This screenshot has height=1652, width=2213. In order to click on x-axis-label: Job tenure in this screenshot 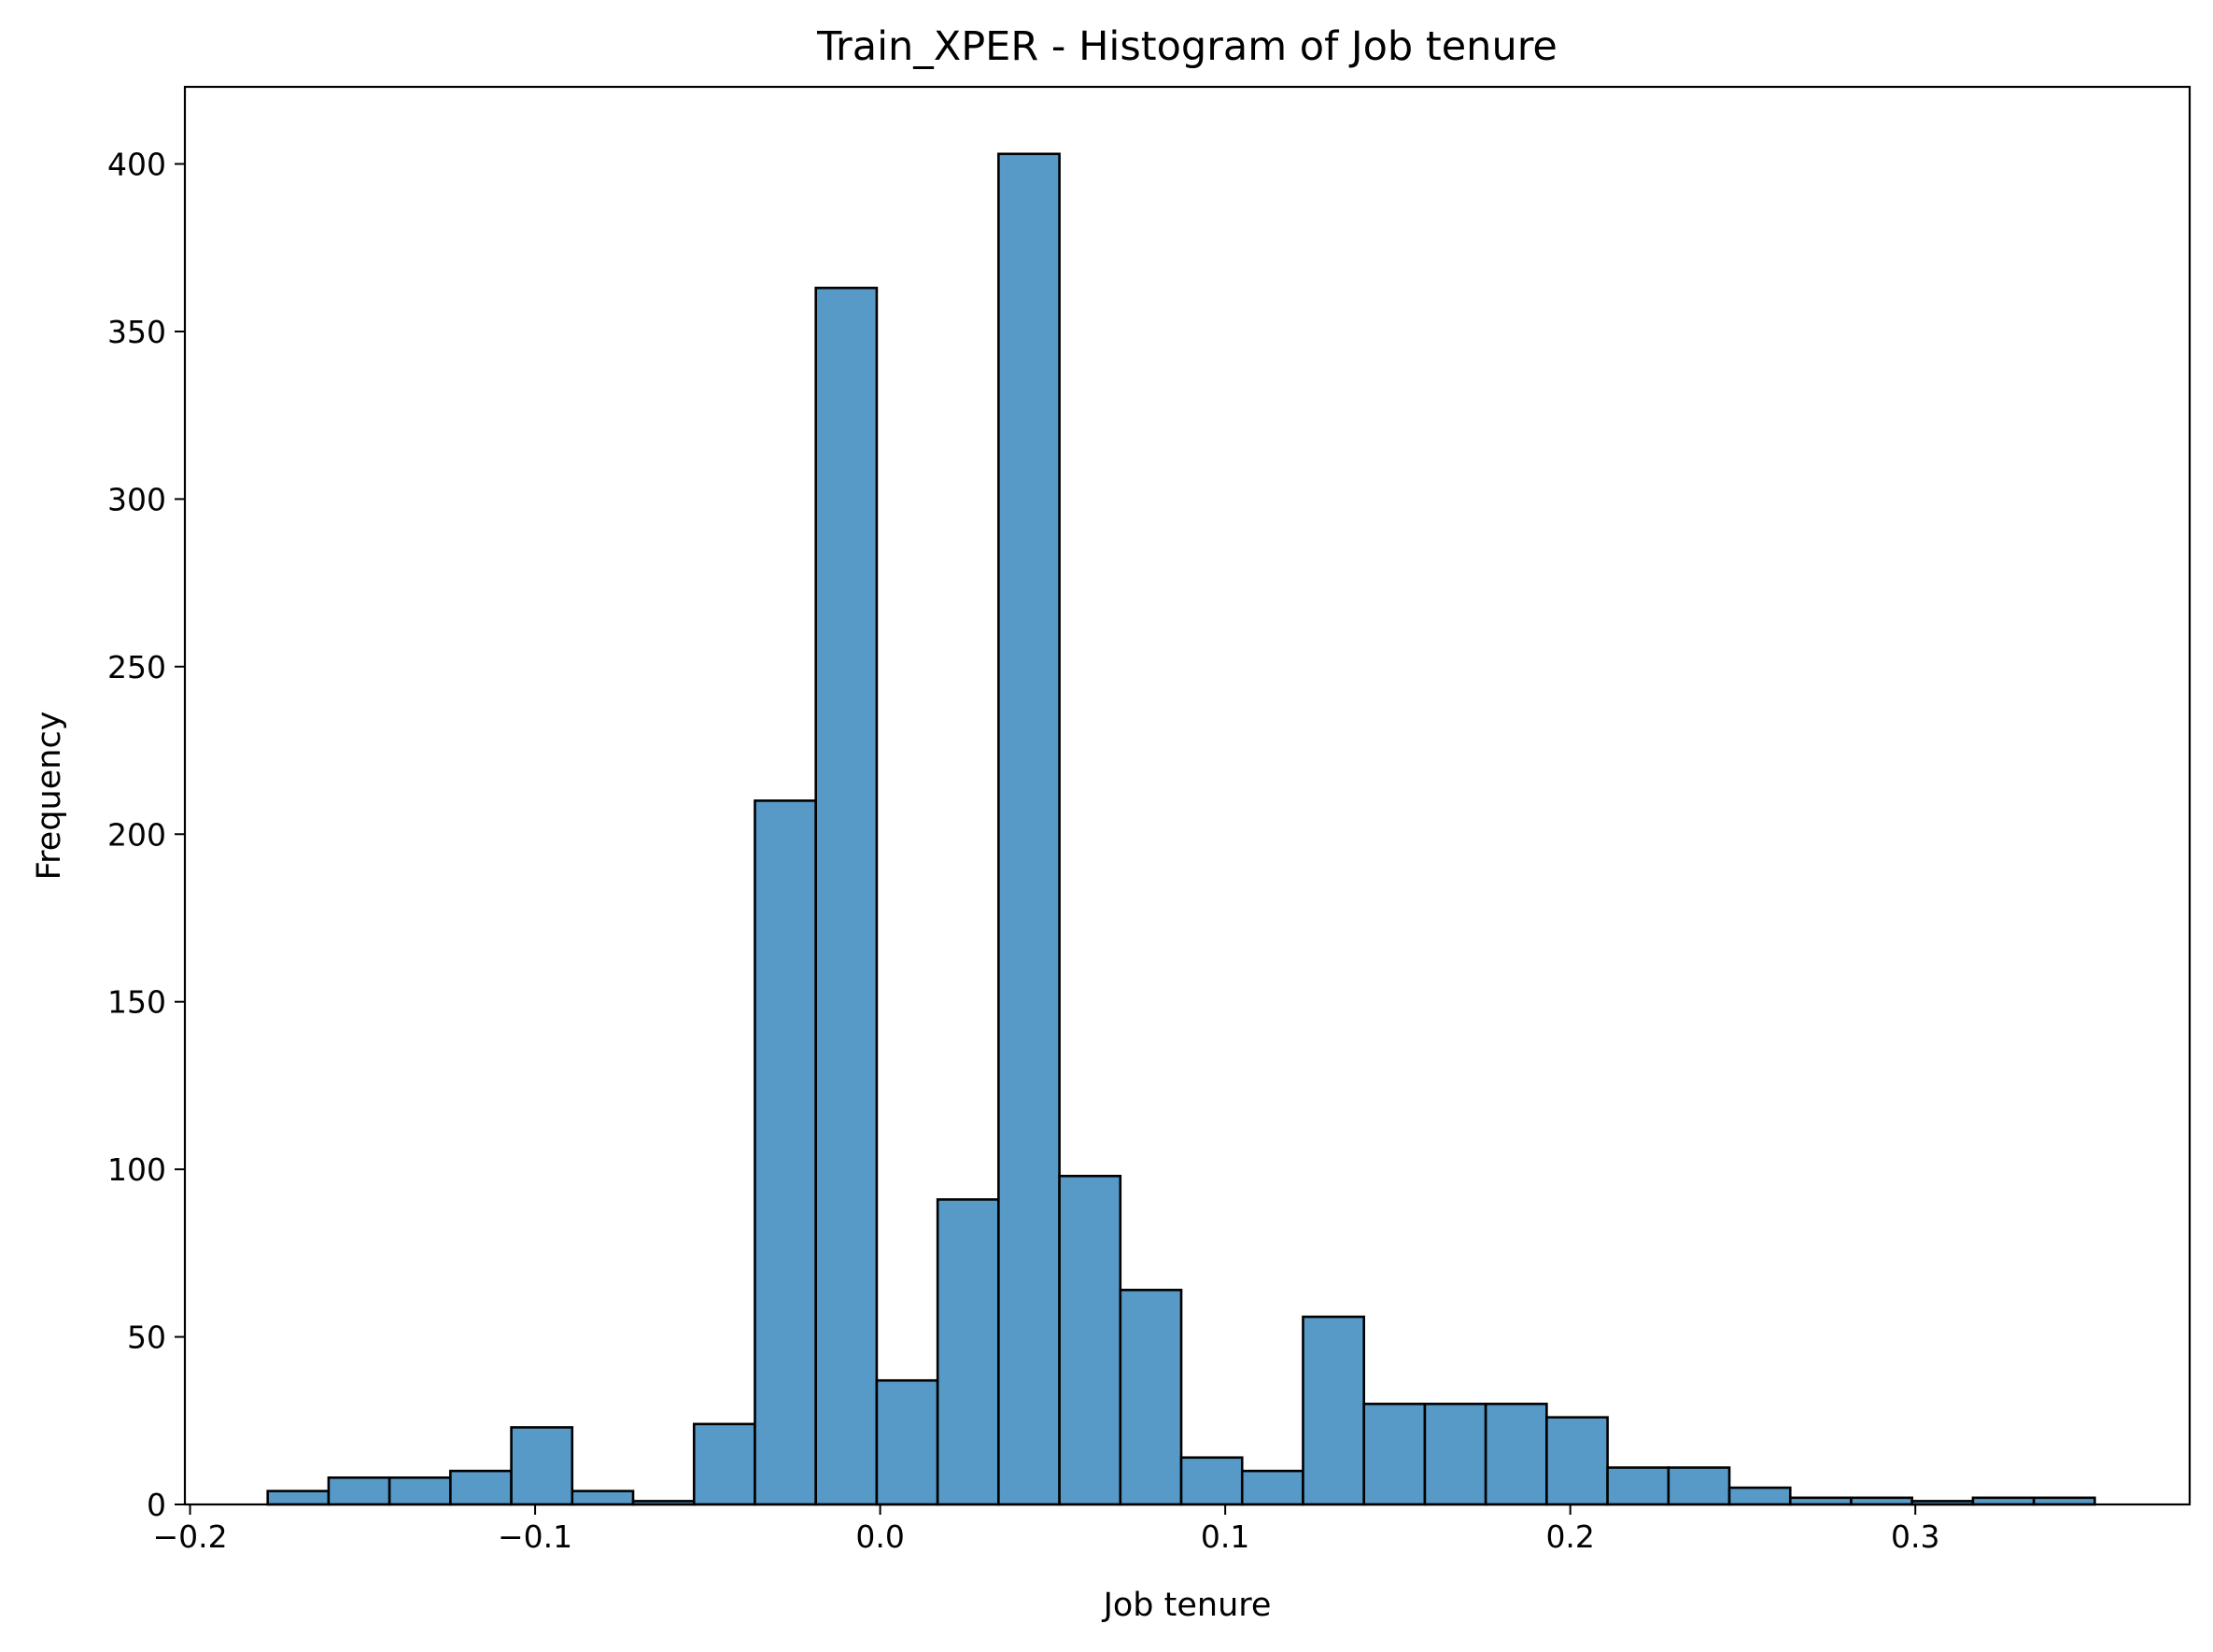, I will do `click(1187, 1605)`.